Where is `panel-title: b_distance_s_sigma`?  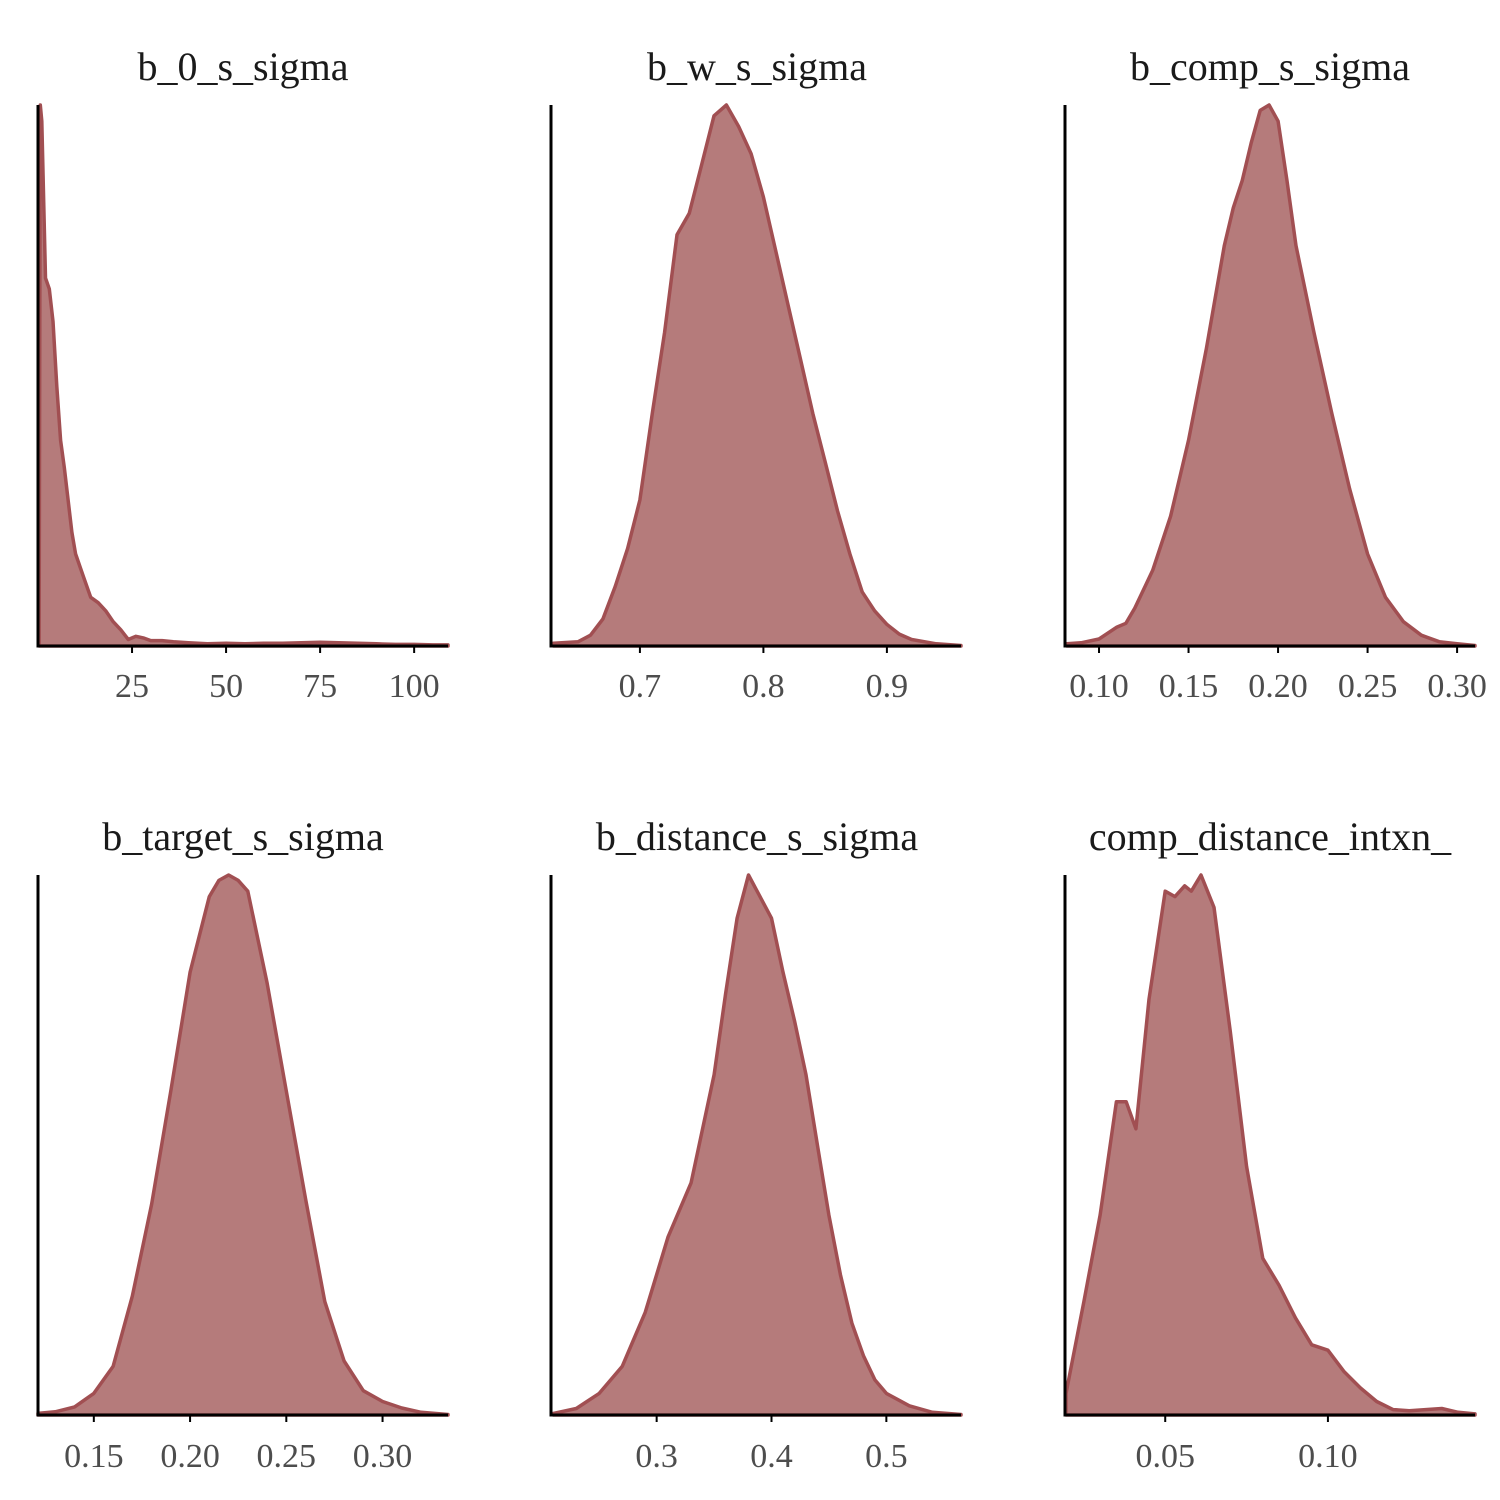
panel-title: b_distance_s_sigma is located at coordinates (757, 836).